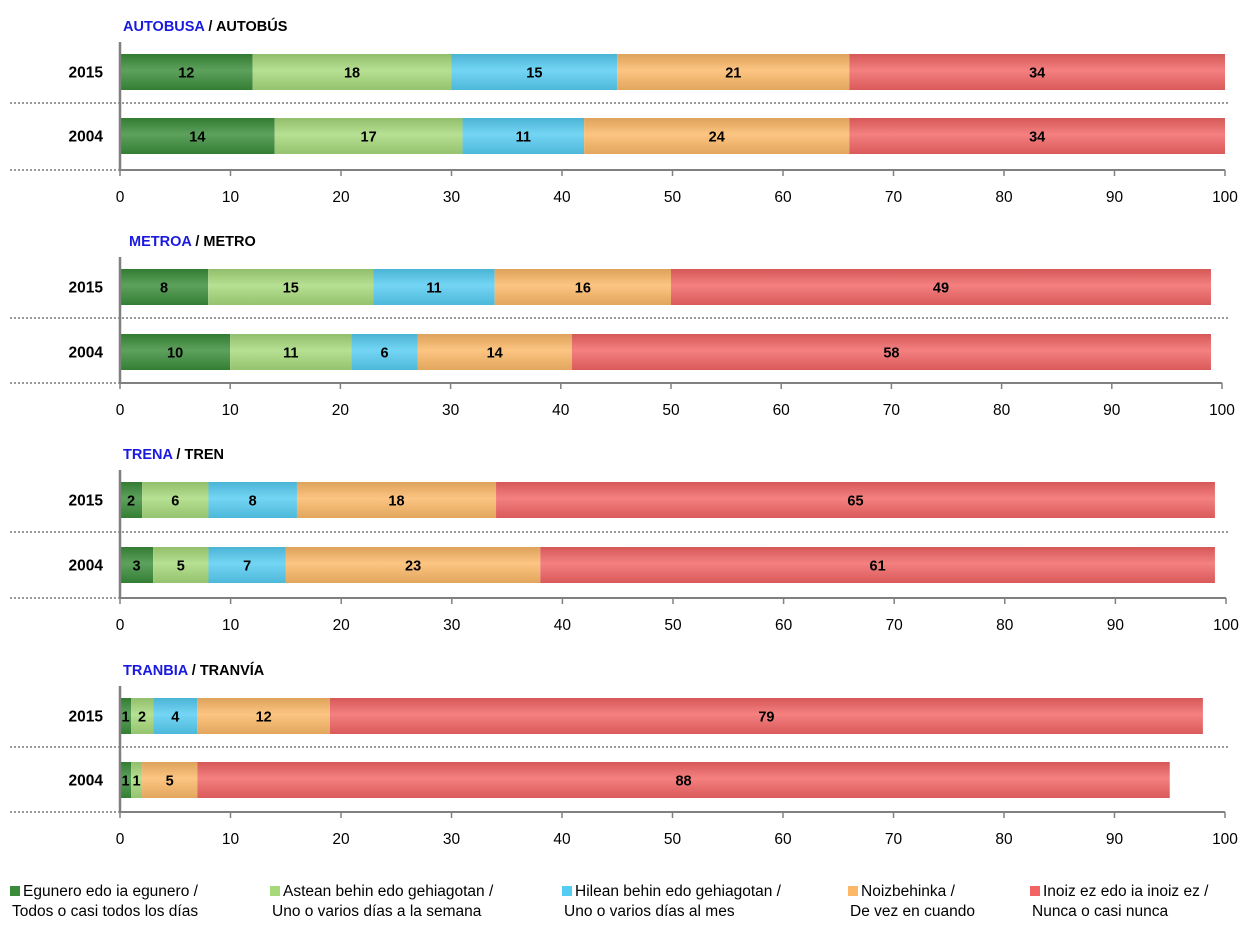 This screenshot has width=1246, height=927. What do you see at coordinates (229, 242) in the screenshot?
I see `chart-title-es: METRO` at bounding box center [229, 242].